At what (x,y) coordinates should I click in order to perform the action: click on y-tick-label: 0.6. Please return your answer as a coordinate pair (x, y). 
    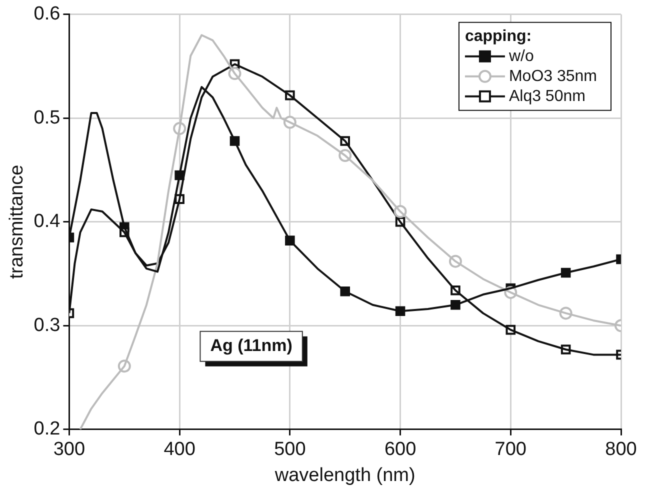
    Looking at the image, I should click on (47, 14).